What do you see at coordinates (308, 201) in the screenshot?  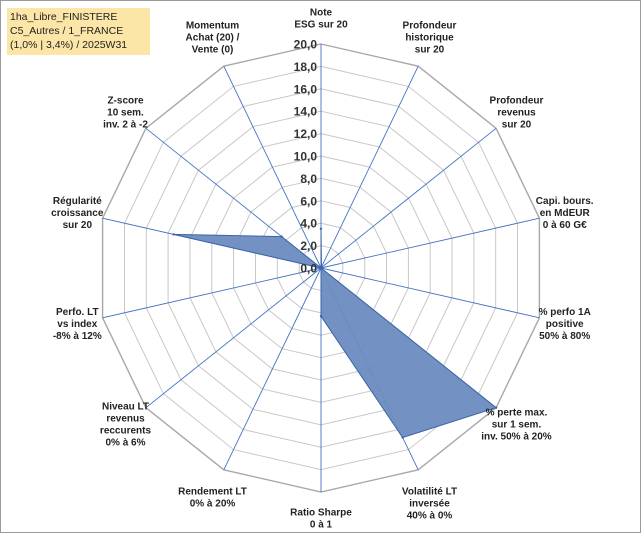 I see `tick-label-3: 6,0` at bounding box center [308, 201].